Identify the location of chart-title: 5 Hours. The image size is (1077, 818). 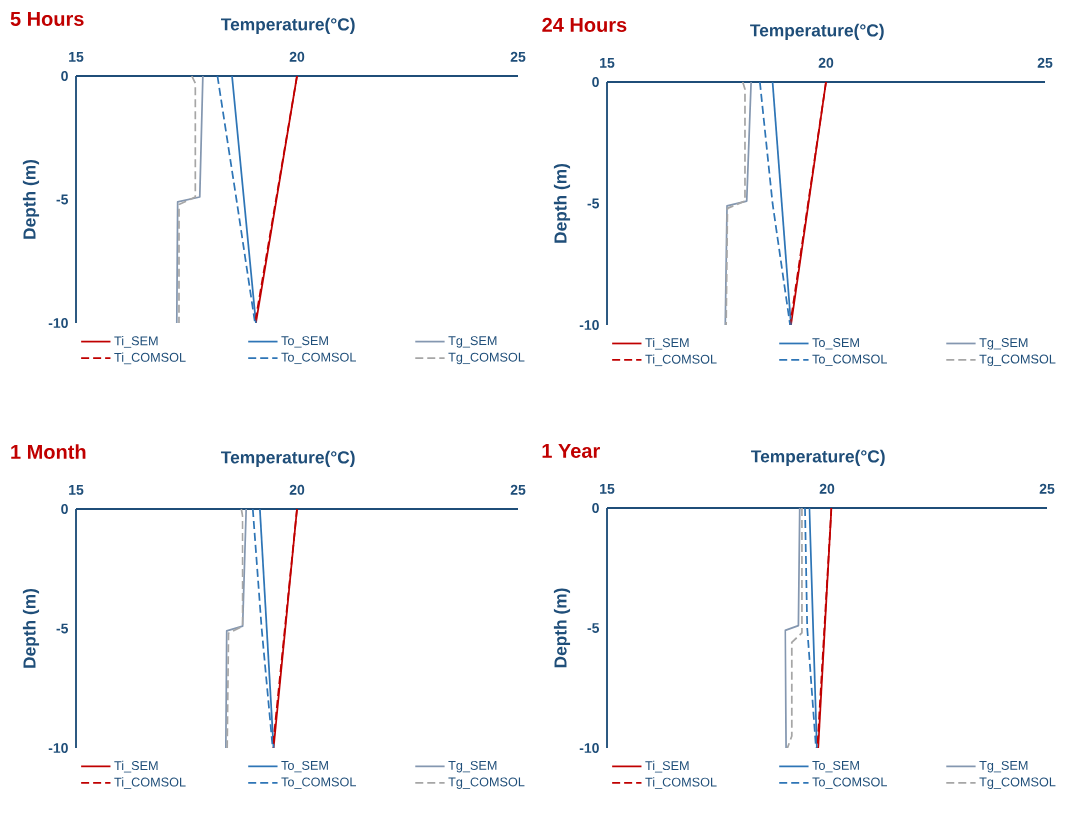
(47, 18).